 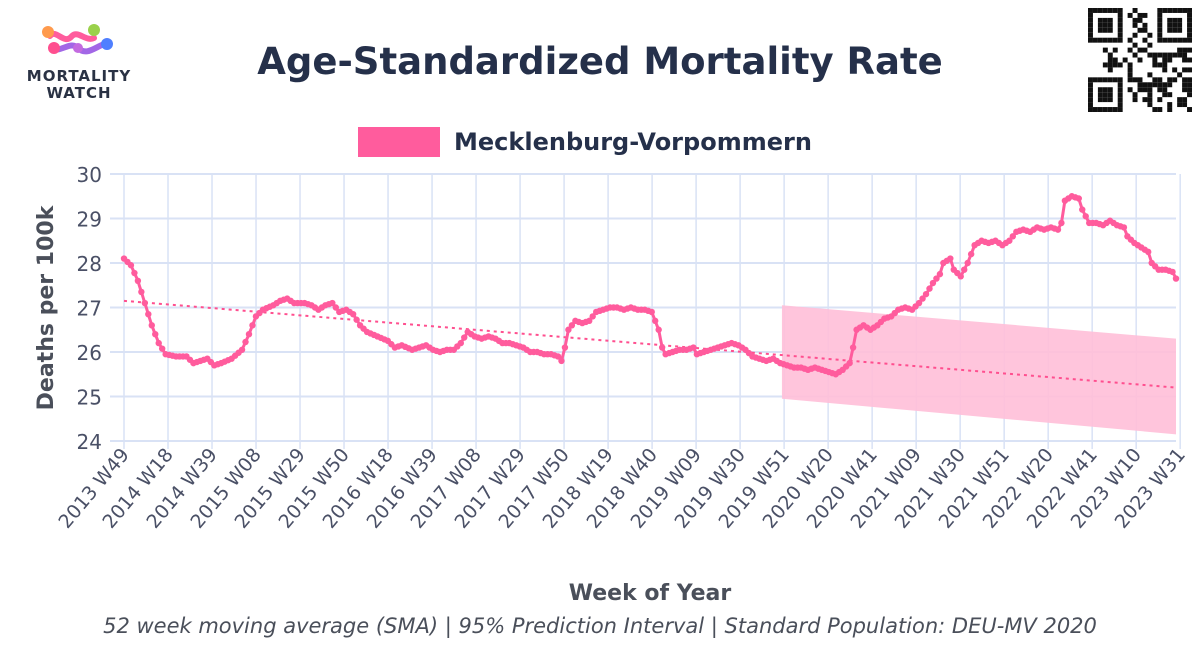 I want to click on y-tick-labels: 24 25 26 27 28 29 30, so click(x=89, y=308).